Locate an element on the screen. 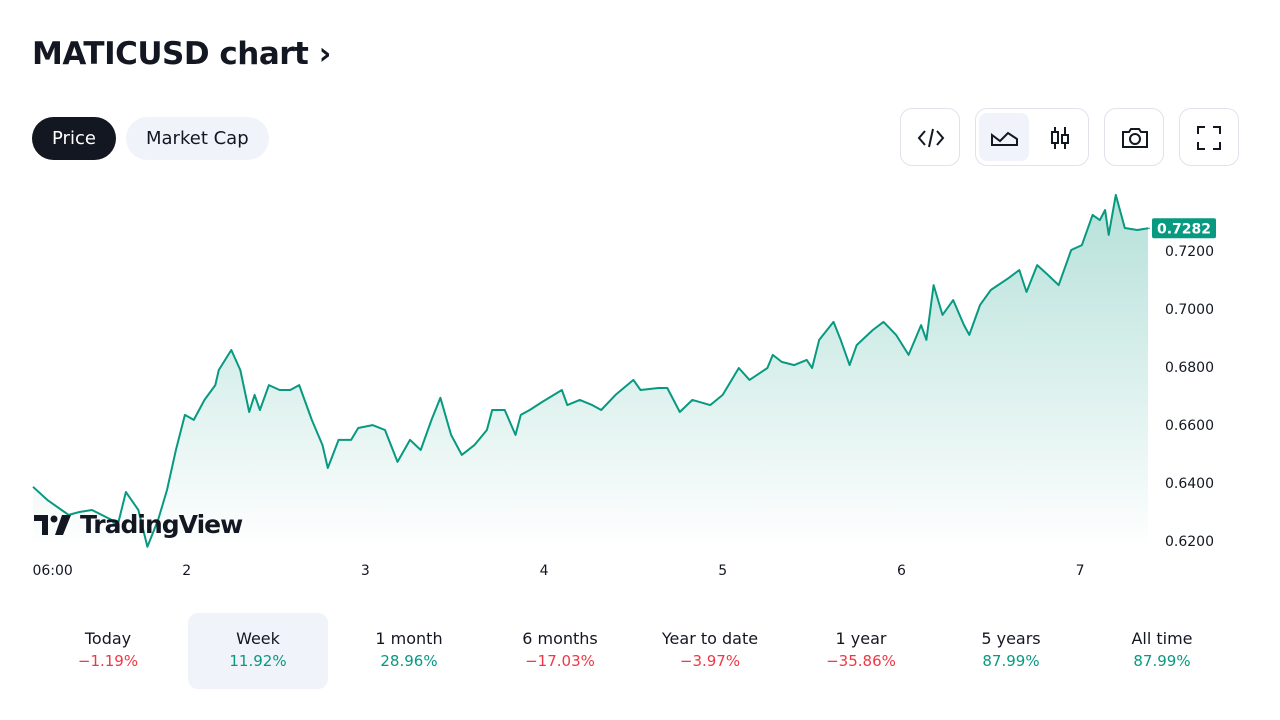 The height and width of the screenshot is (720, 1280). period: Year to date −3.97% is located at coordinates (710, 651).